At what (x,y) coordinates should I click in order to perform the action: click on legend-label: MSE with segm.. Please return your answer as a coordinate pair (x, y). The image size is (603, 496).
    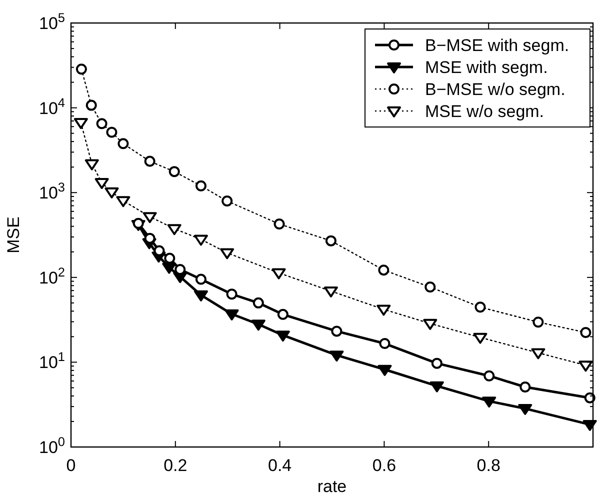
    Looking at the image, I should click on (486, 67).